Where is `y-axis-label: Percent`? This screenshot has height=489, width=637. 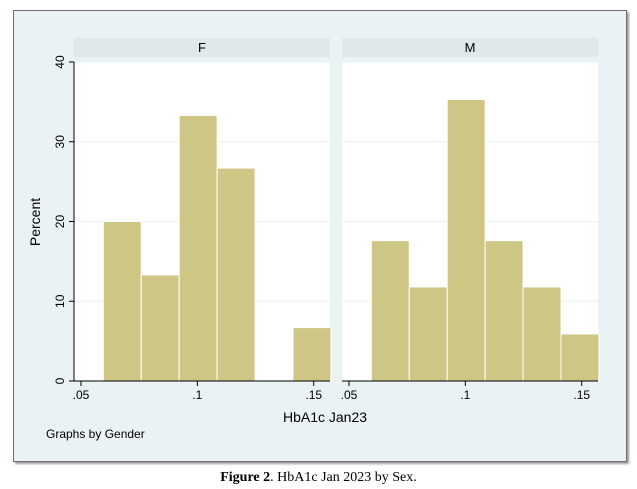
y-axis-label: Percent is located at coordinates (35, 222).